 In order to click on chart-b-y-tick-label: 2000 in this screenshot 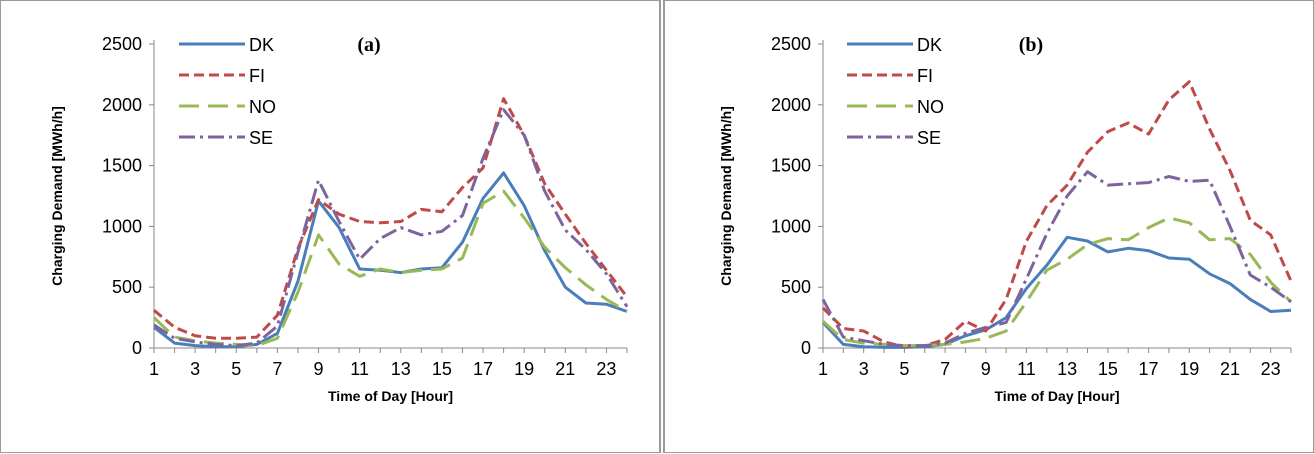, I will do `click(791, 105)`.